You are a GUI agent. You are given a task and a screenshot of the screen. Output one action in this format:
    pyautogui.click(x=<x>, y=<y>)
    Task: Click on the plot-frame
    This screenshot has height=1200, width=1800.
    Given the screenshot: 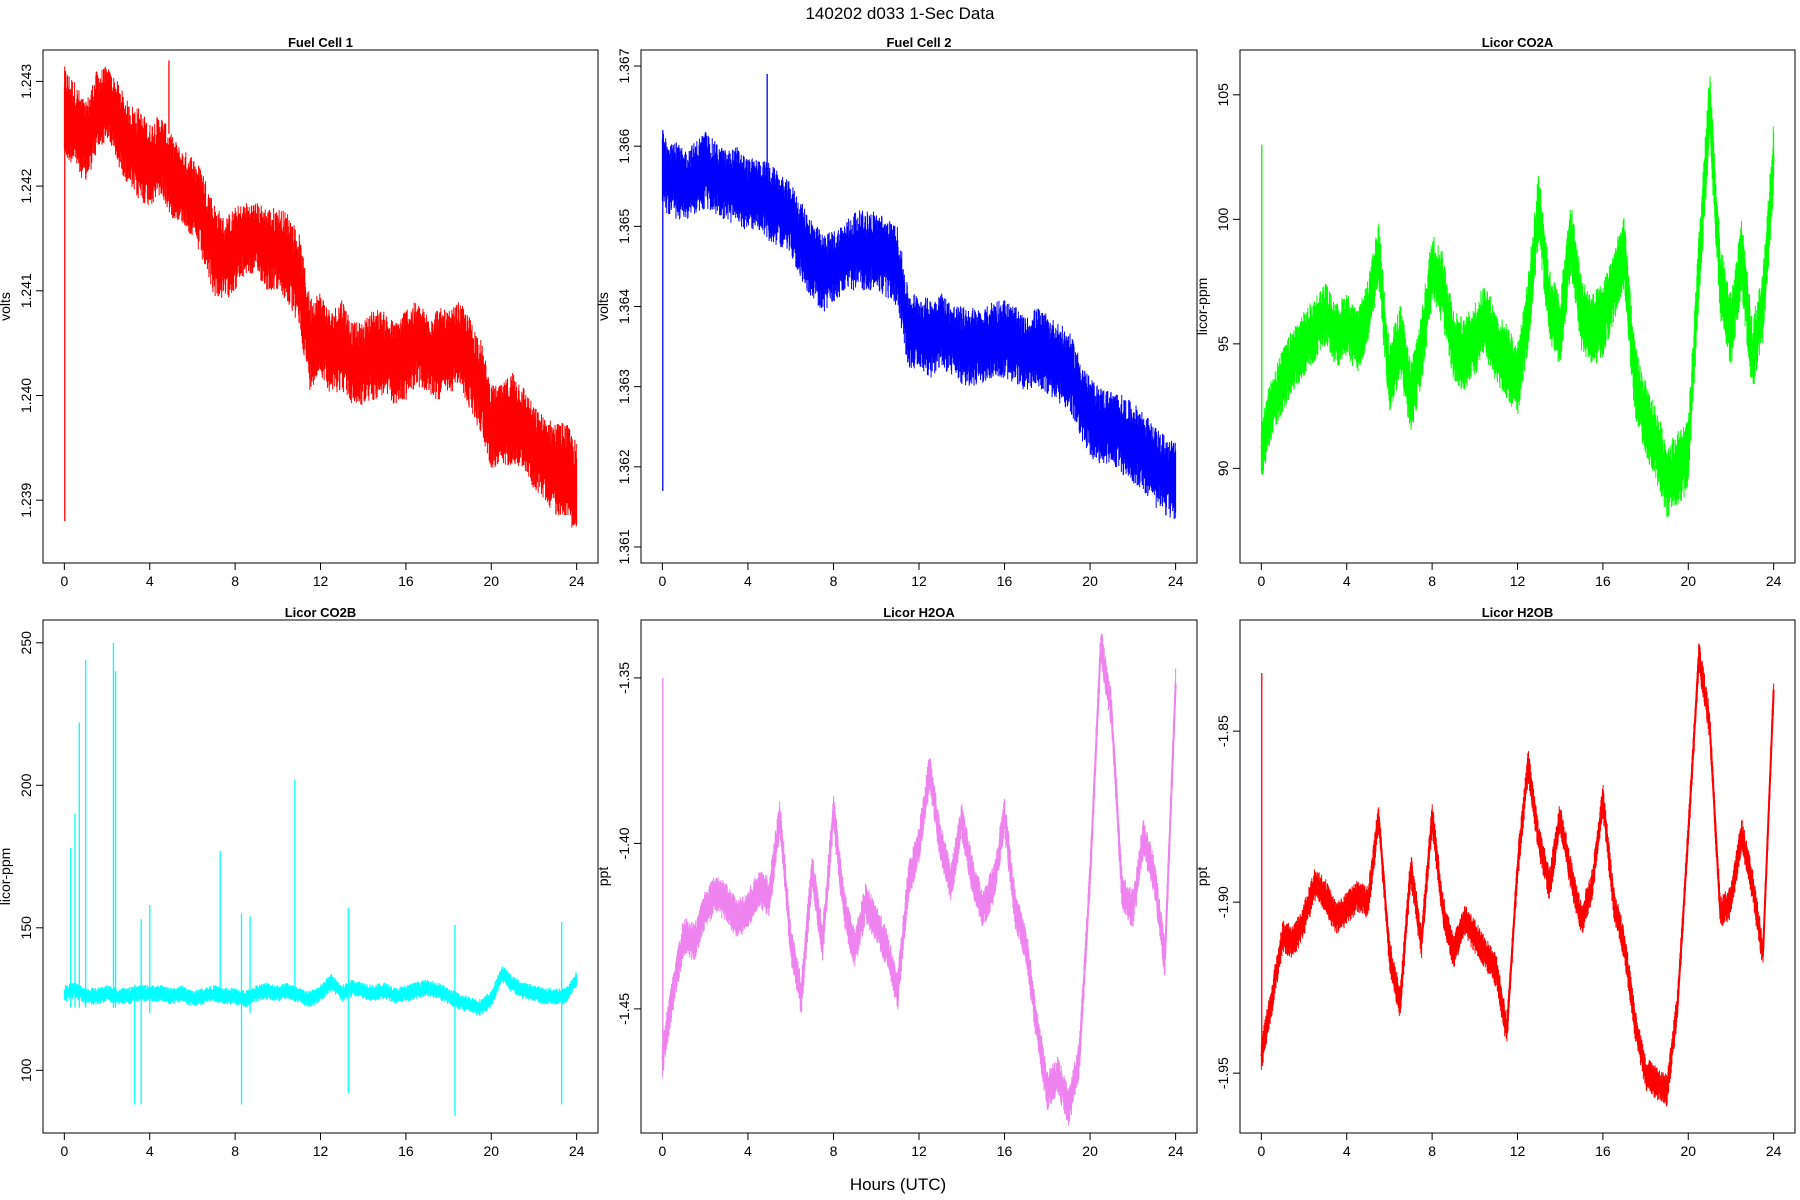 What is the action you would take?
    pyautogui.click(x=320, y=876)
    